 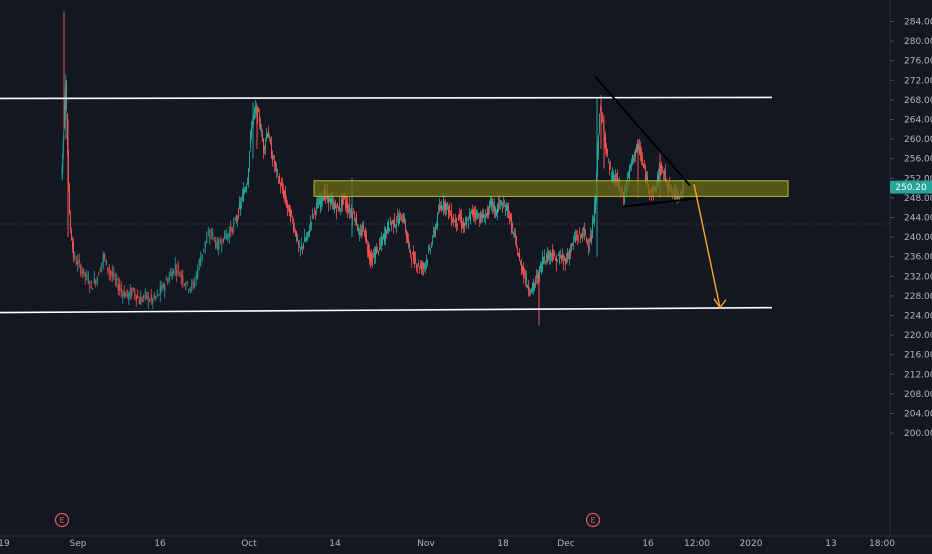 What do you see at coordinates (662, 202) in the screenshot?
I see `wedge-lower-line` at bounding box center [662, 202].